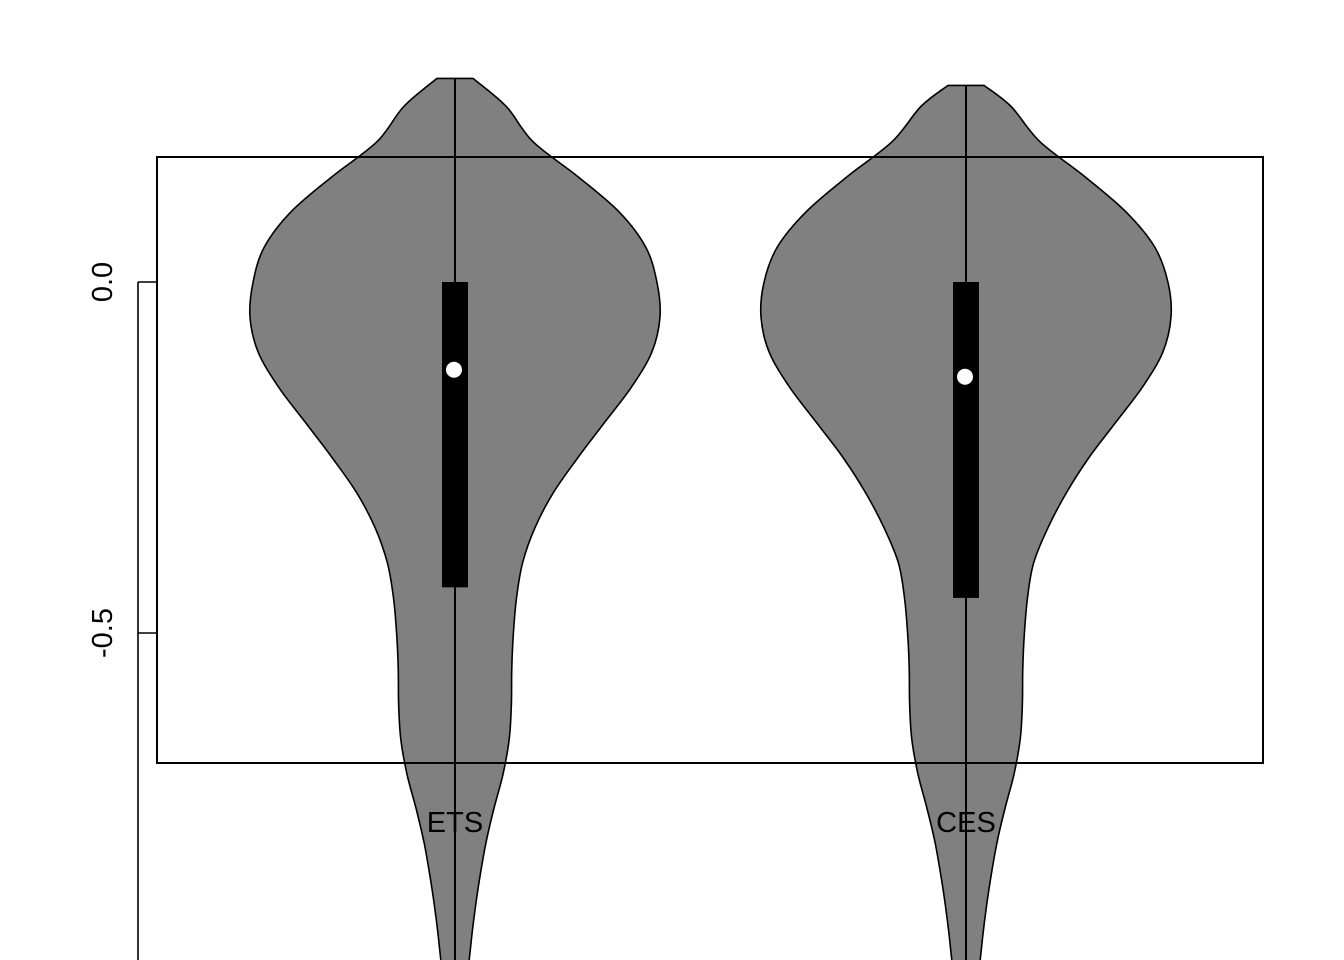 Image resolution: width=1344 pixels, height=960 pixels. Describe the element at coordinates (965, 376) in the screenshot. I see `median-dot-ces` at that location.